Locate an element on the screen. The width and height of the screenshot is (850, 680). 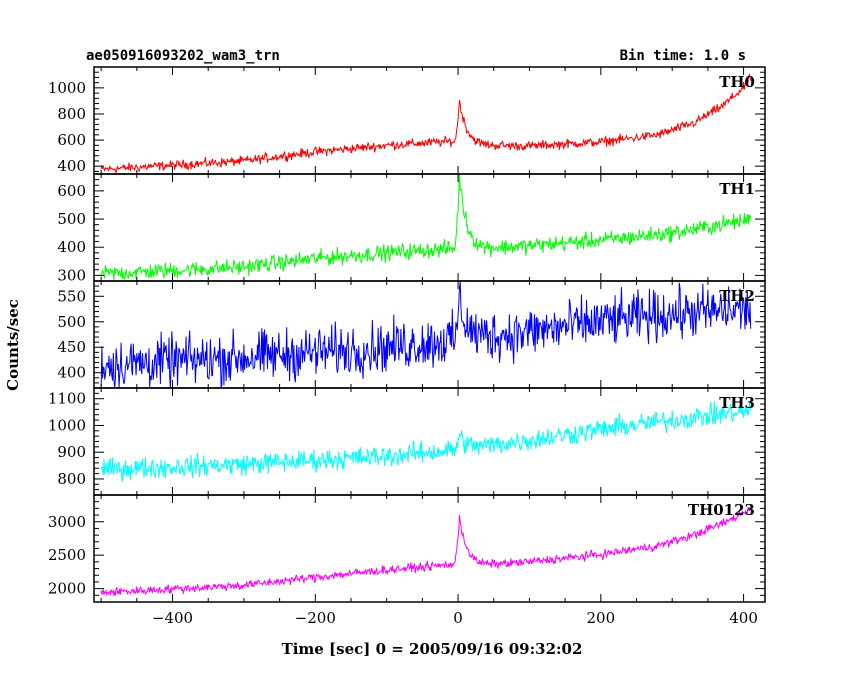
x-axis: −400 −200 0 200 400 is located at coordinates (455, 618).